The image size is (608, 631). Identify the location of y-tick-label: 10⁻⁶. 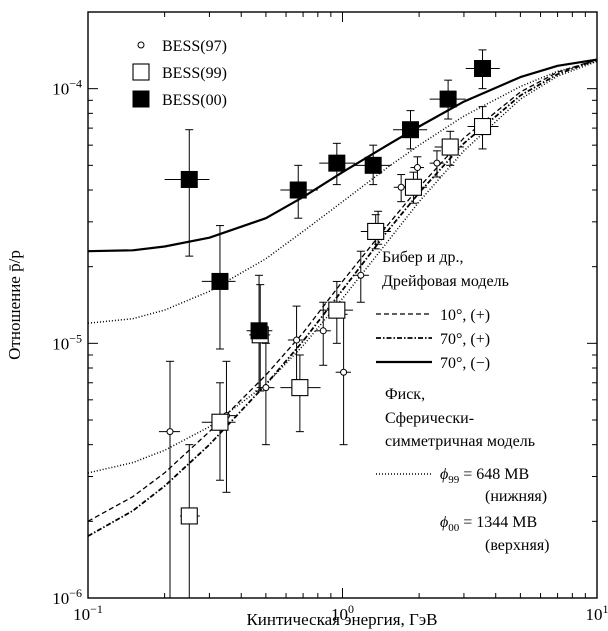
(67, 597).